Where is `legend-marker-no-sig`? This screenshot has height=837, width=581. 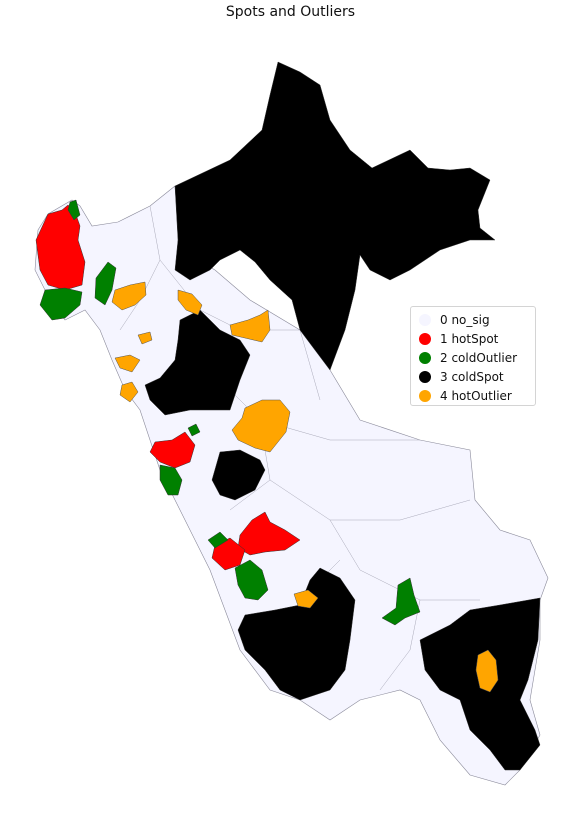 legend-marker-no-sig is located at coordinates (425, 319).